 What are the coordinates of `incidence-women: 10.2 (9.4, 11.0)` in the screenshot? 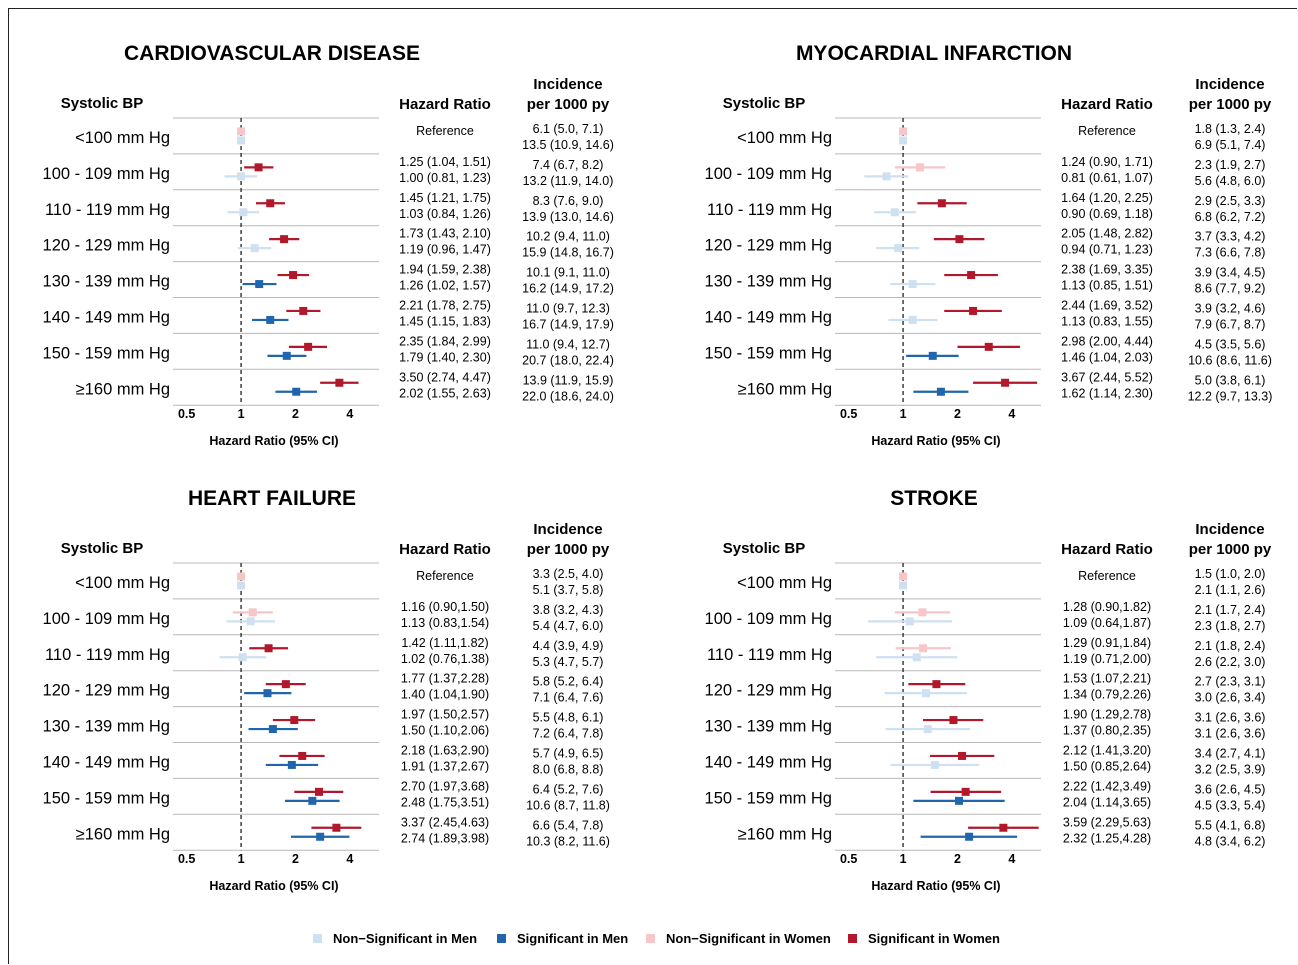 It's located at (568, 237).